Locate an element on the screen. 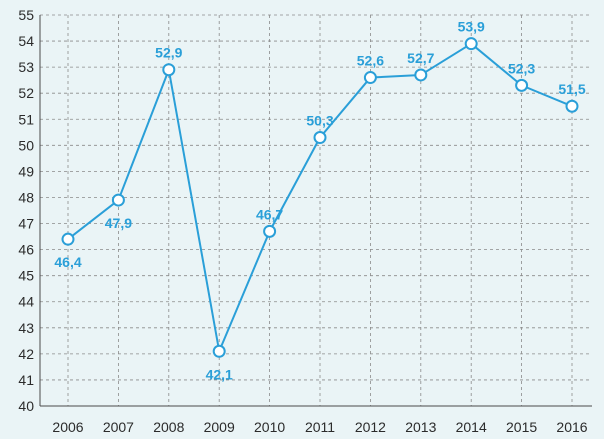 The width and height of the screenshot is (604, 439). x-tick-label: 2010 is located at coordinates (269, 427).